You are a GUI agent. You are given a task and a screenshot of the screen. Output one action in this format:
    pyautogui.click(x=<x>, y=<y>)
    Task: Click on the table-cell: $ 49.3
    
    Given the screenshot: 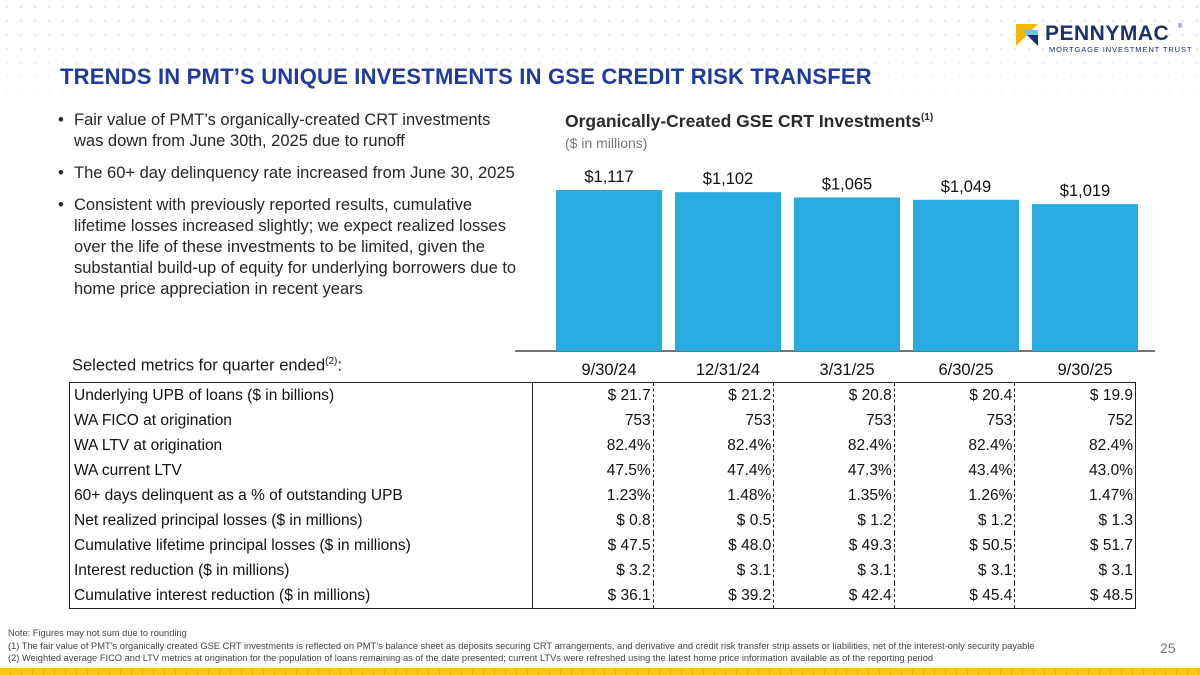 What is the action you would take?
    pyautogui.click(x=834, y=545)
    